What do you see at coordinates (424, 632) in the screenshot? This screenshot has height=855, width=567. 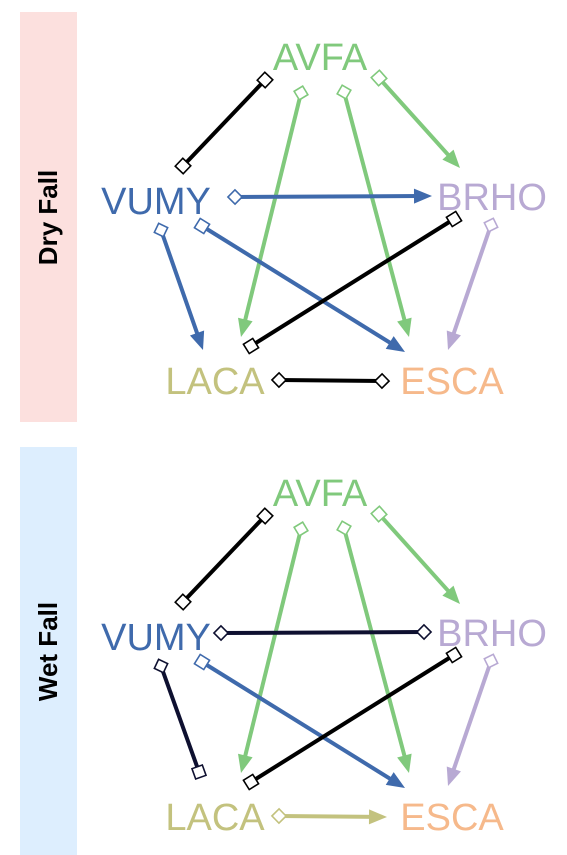 I see `edge-head-diamond-vumy-brho` at bounding box center [424, 632].